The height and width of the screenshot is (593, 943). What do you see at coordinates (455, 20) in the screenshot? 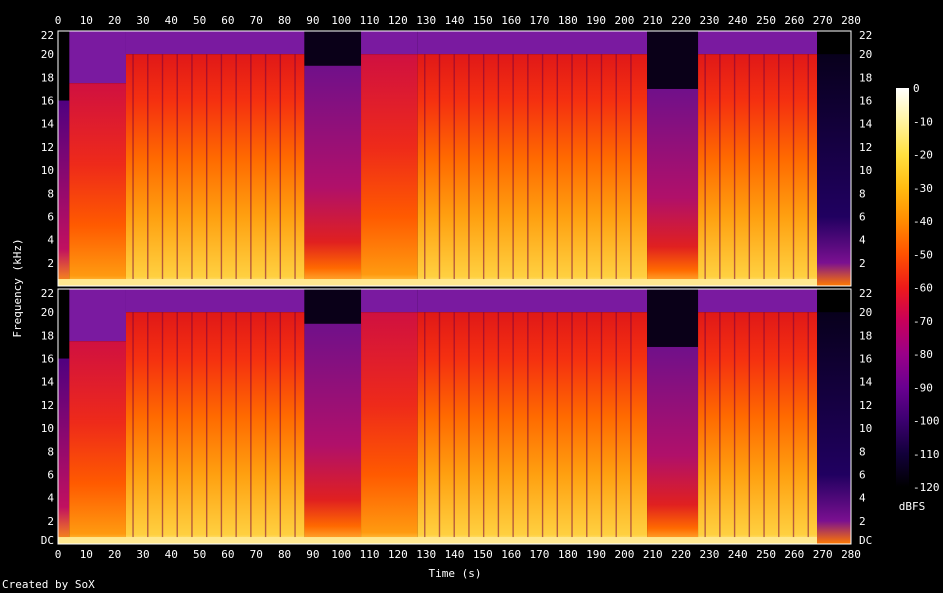
I see `x-tick-label-top: 140` at bounding box center [455, 20].